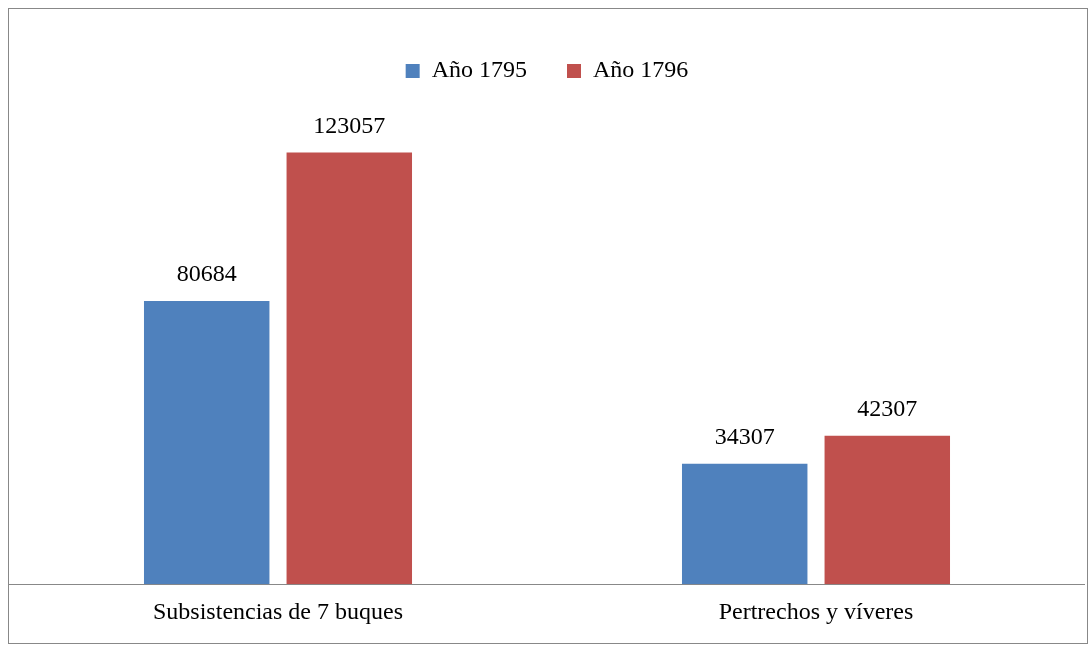 This screenshot has width=1090, height=645. I want to click on data-label: 34307, so click(744, 436).